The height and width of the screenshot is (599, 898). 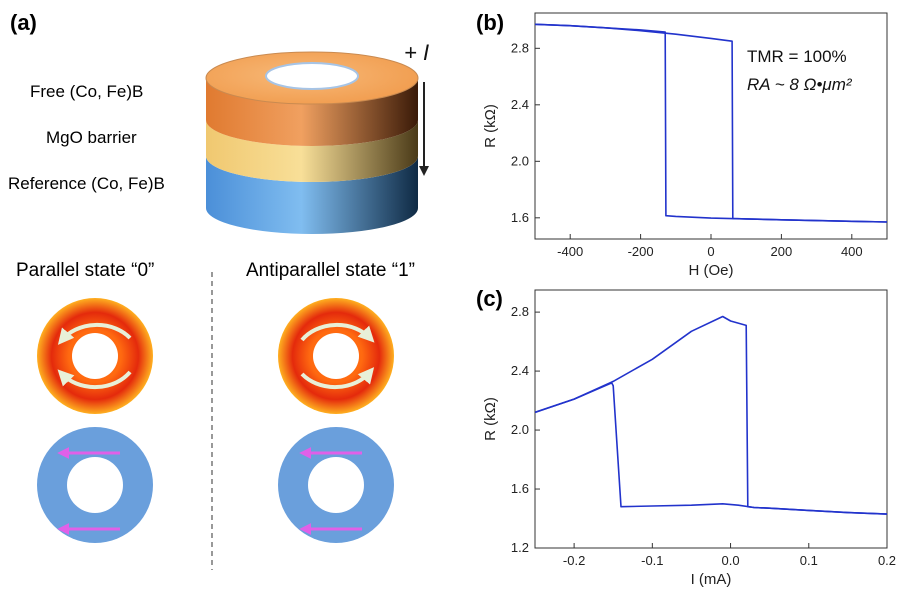 I want to click on x-tick-label: 0.0, so click(x=731, y=560).